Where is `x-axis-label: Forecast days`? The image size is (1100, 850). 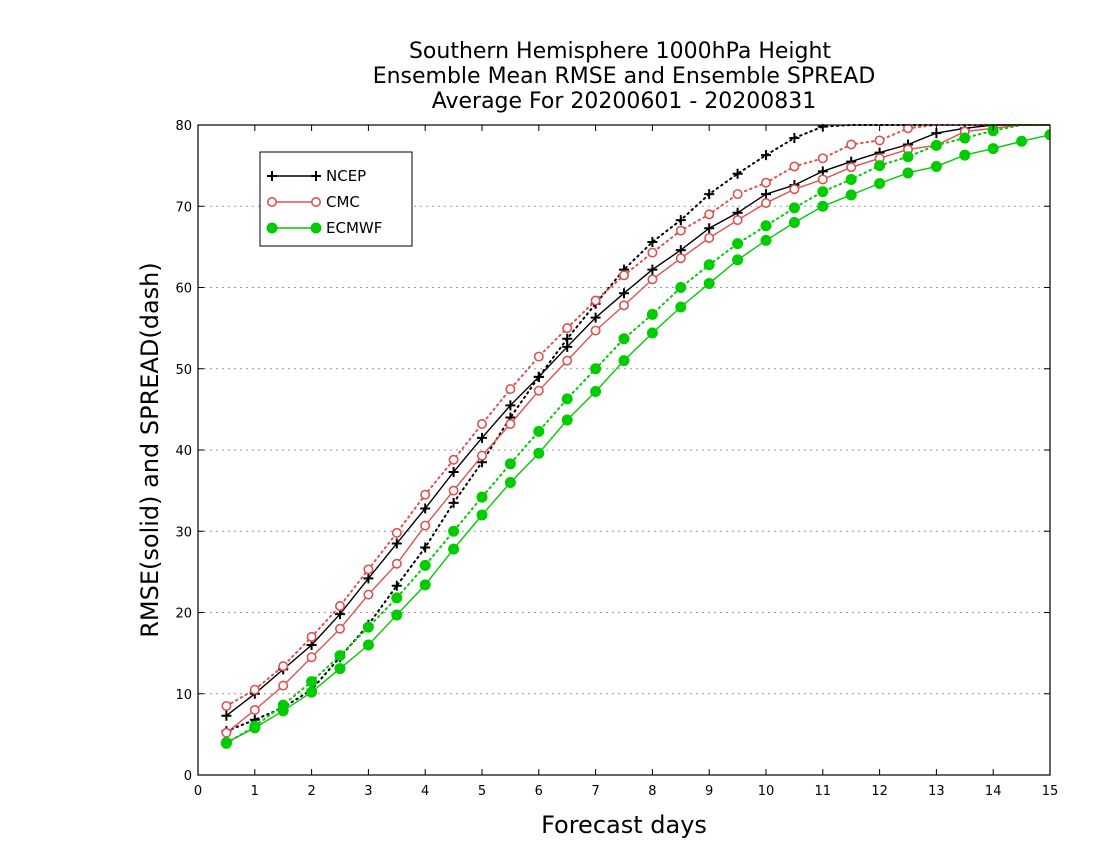
x-axis-label: Forecast days is located at coordinates (624, 825).